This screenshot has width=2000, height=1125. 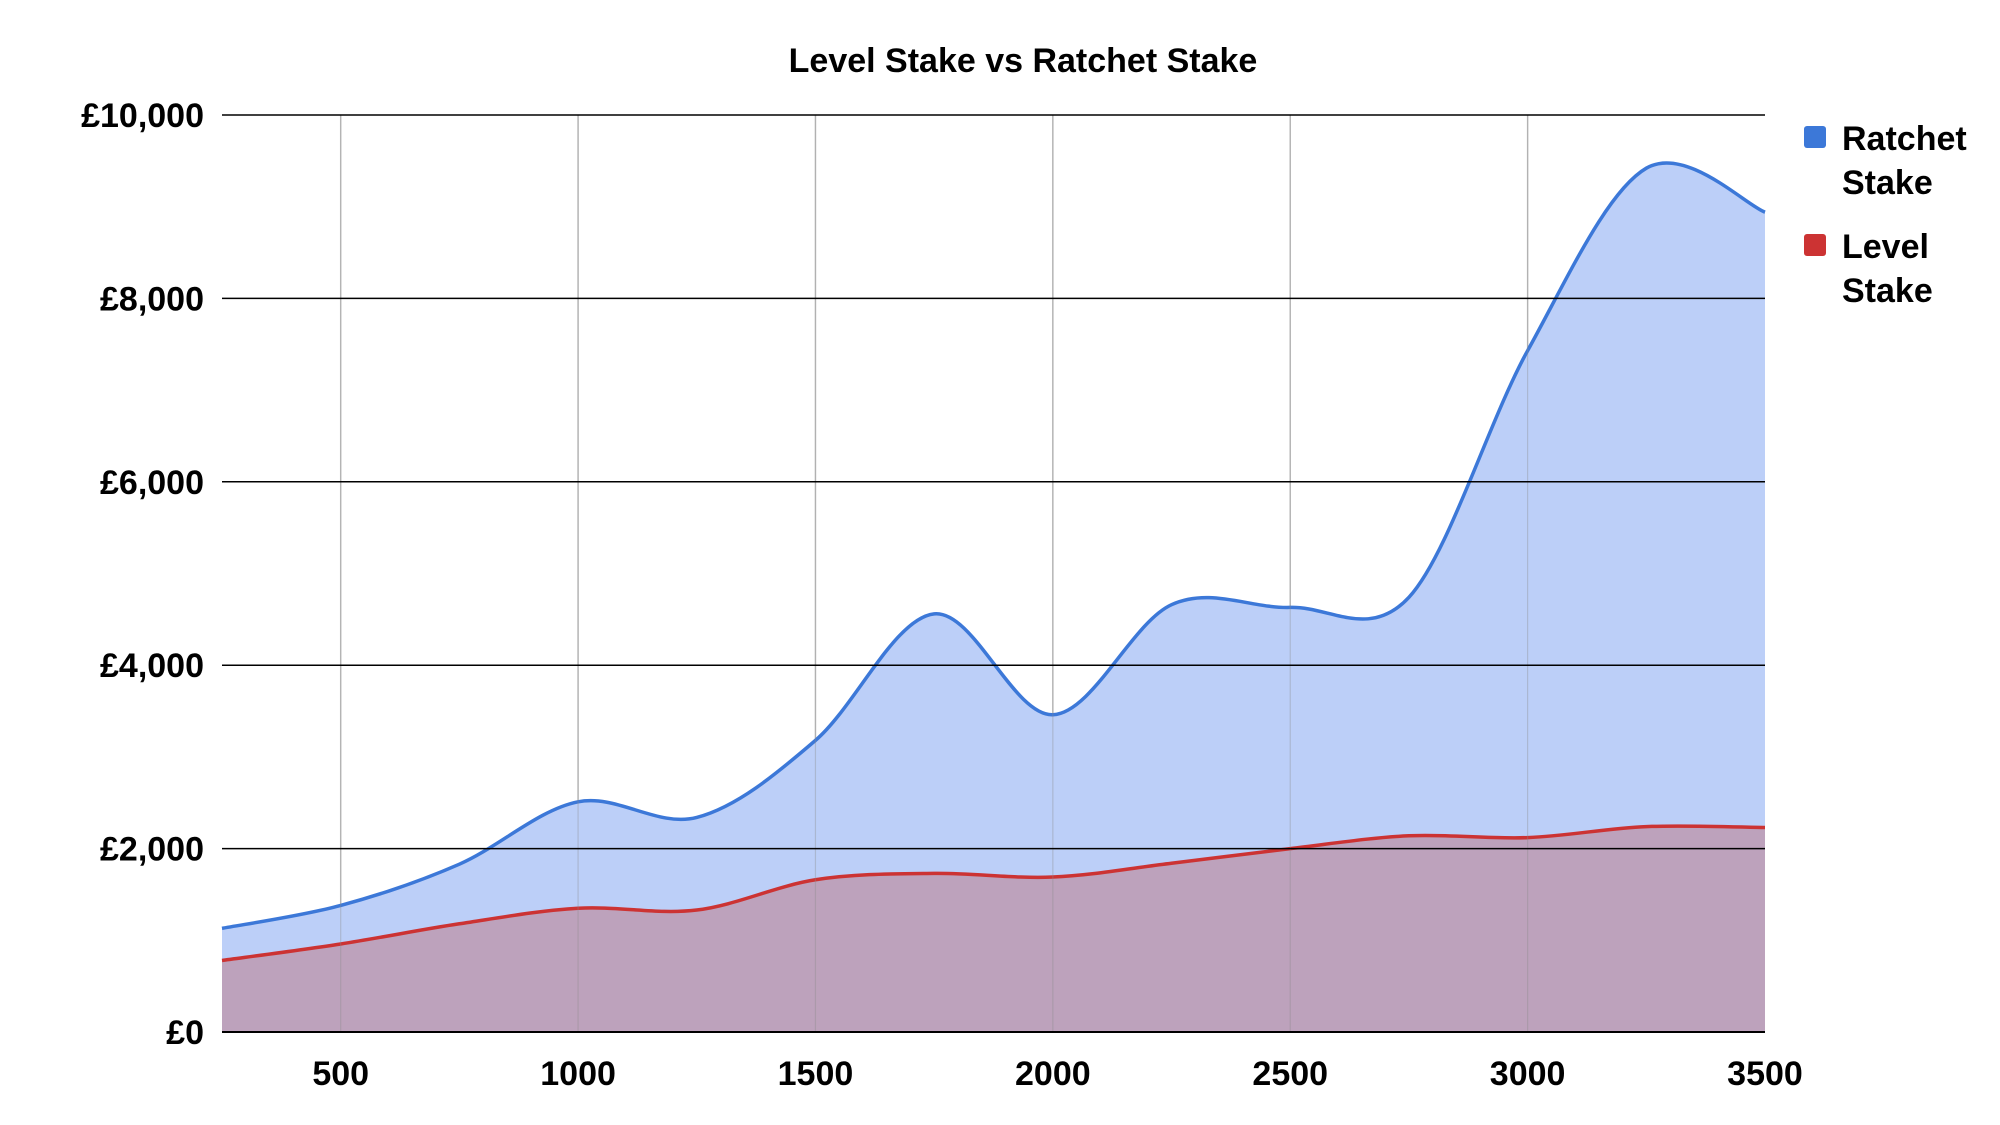 I want to click on x-tick-label: 1500, so click(x=816, y=1074).